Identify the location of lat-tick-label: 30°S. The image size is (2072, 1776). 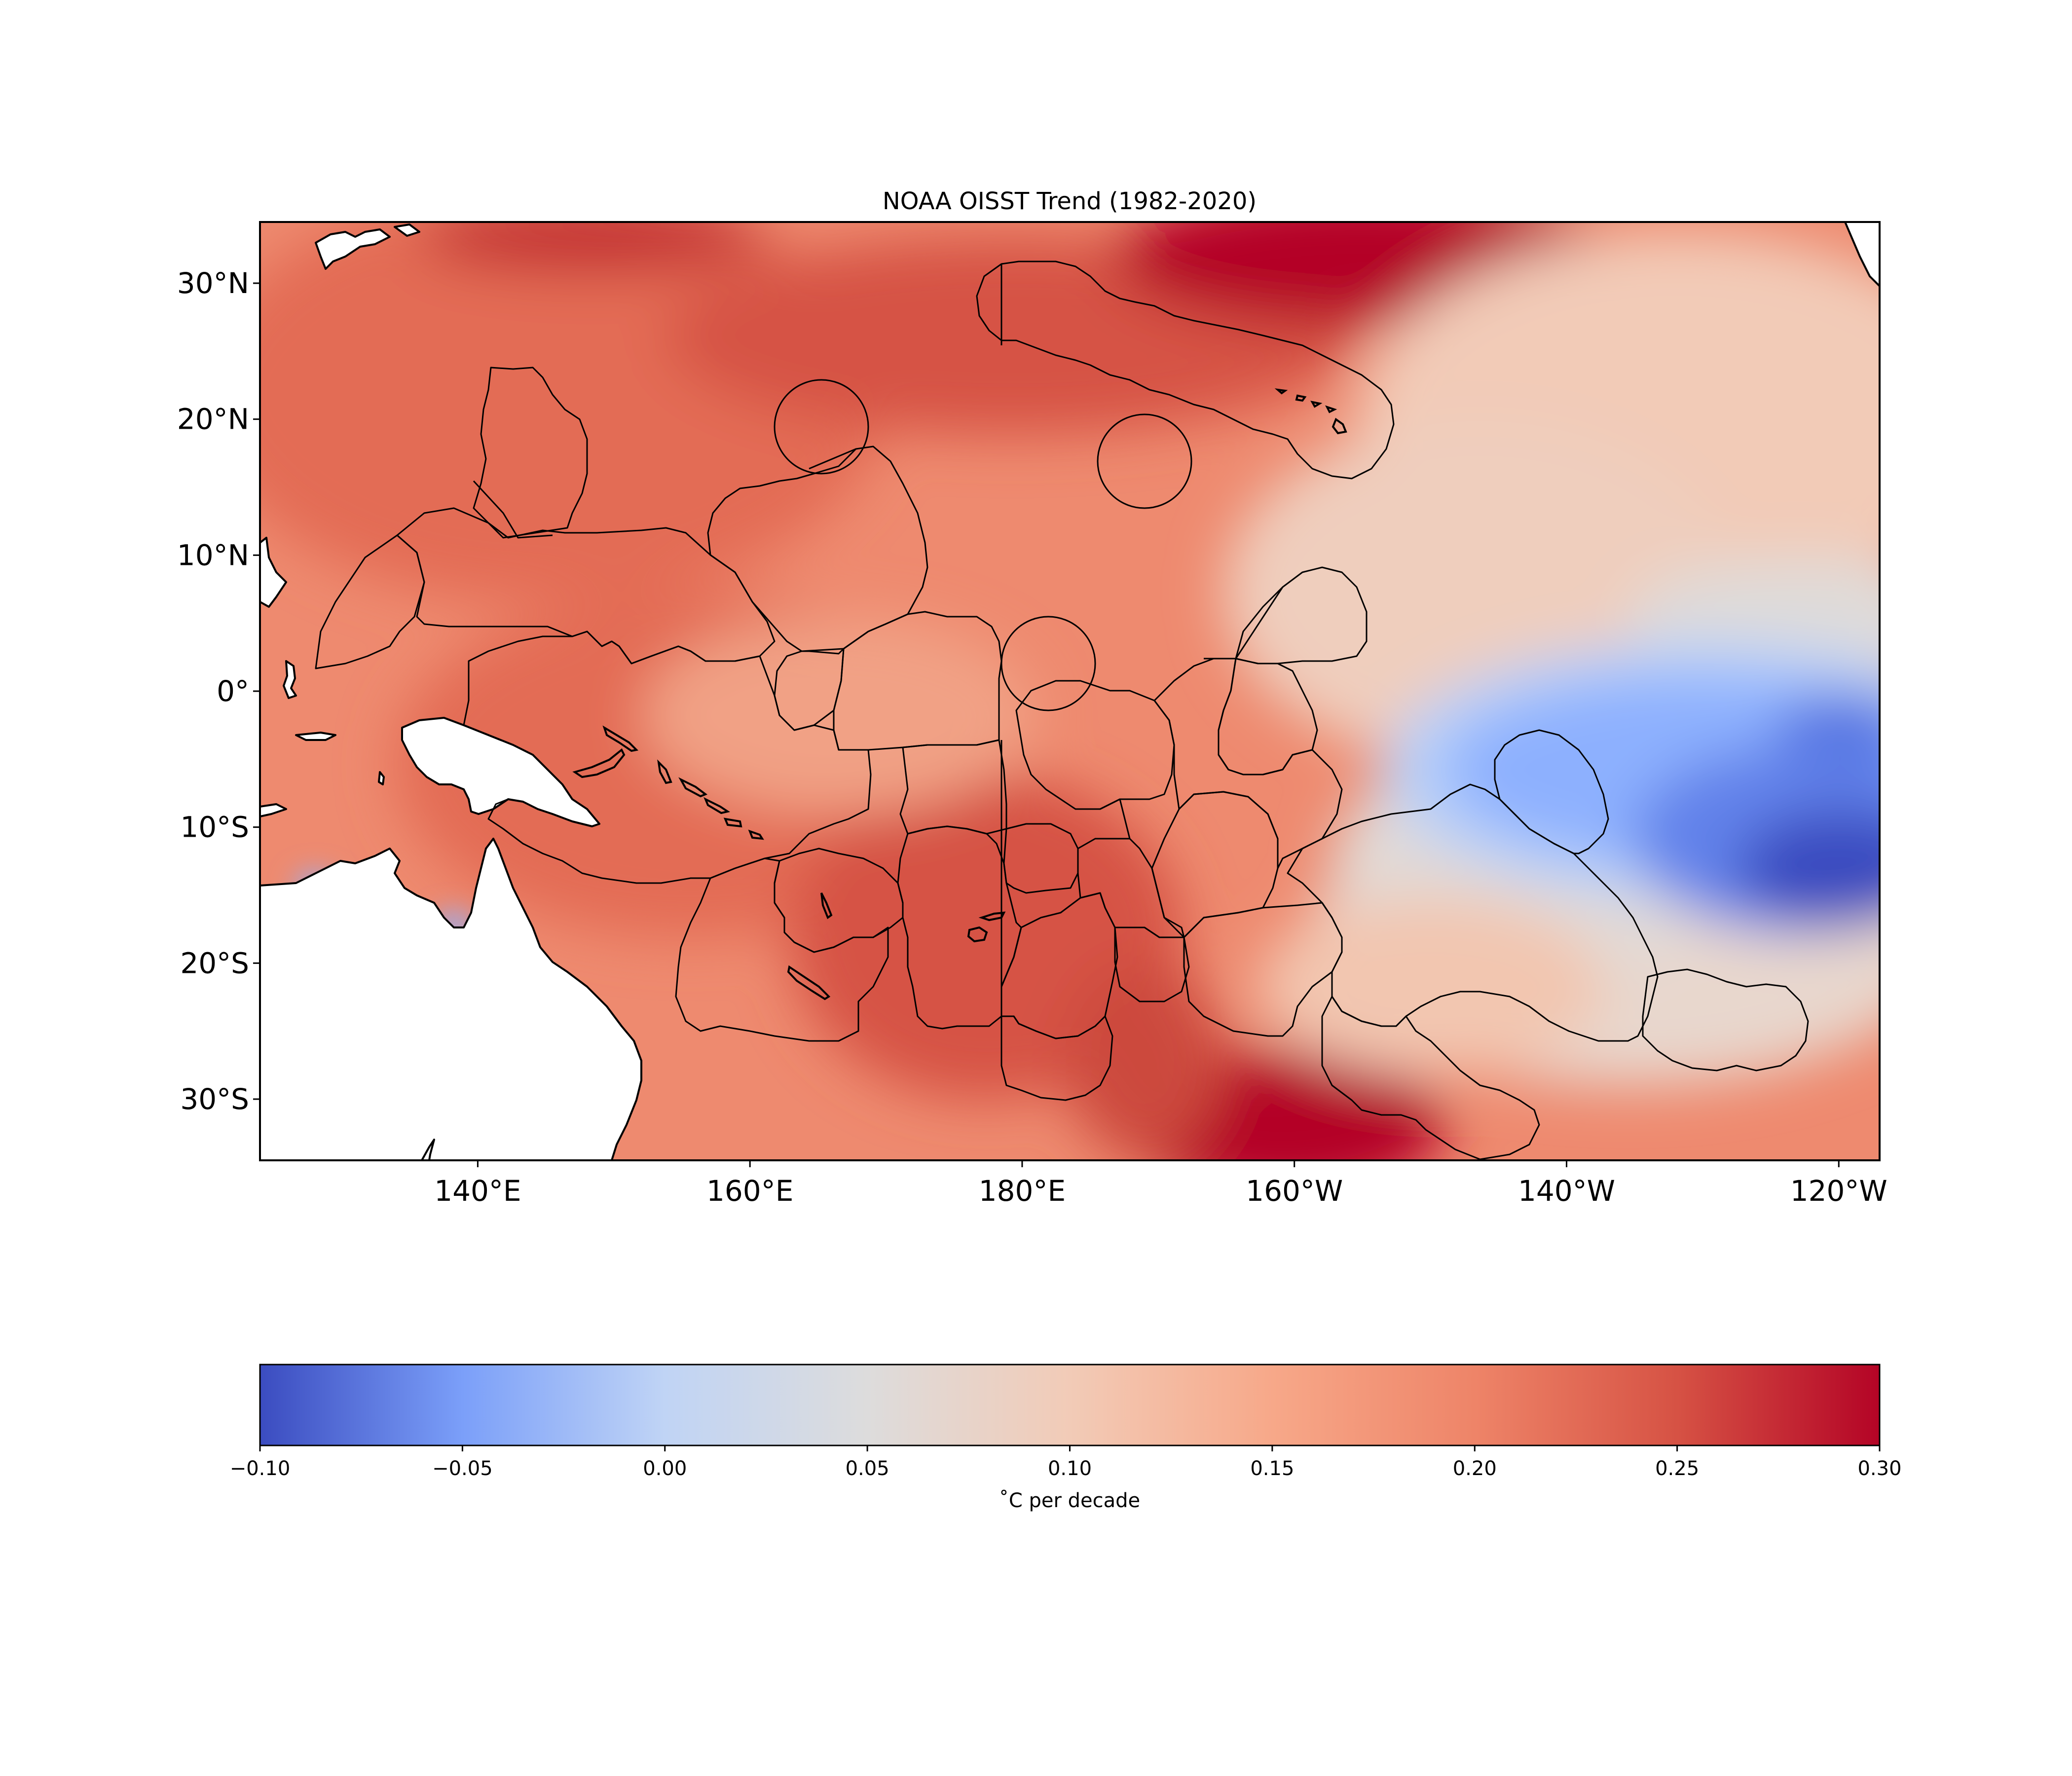
(215, 1099).